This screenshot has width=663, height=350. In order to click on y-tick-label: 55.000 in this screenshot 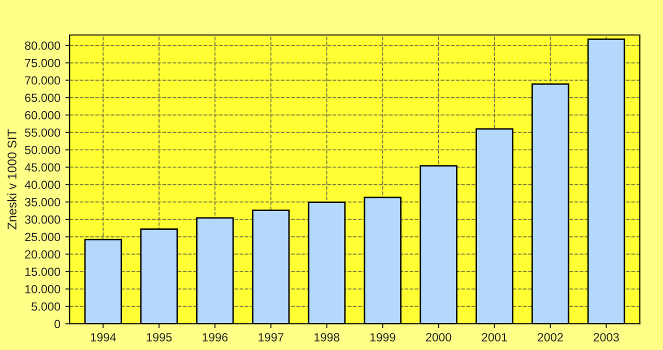, I will do `click(42, 132)`.